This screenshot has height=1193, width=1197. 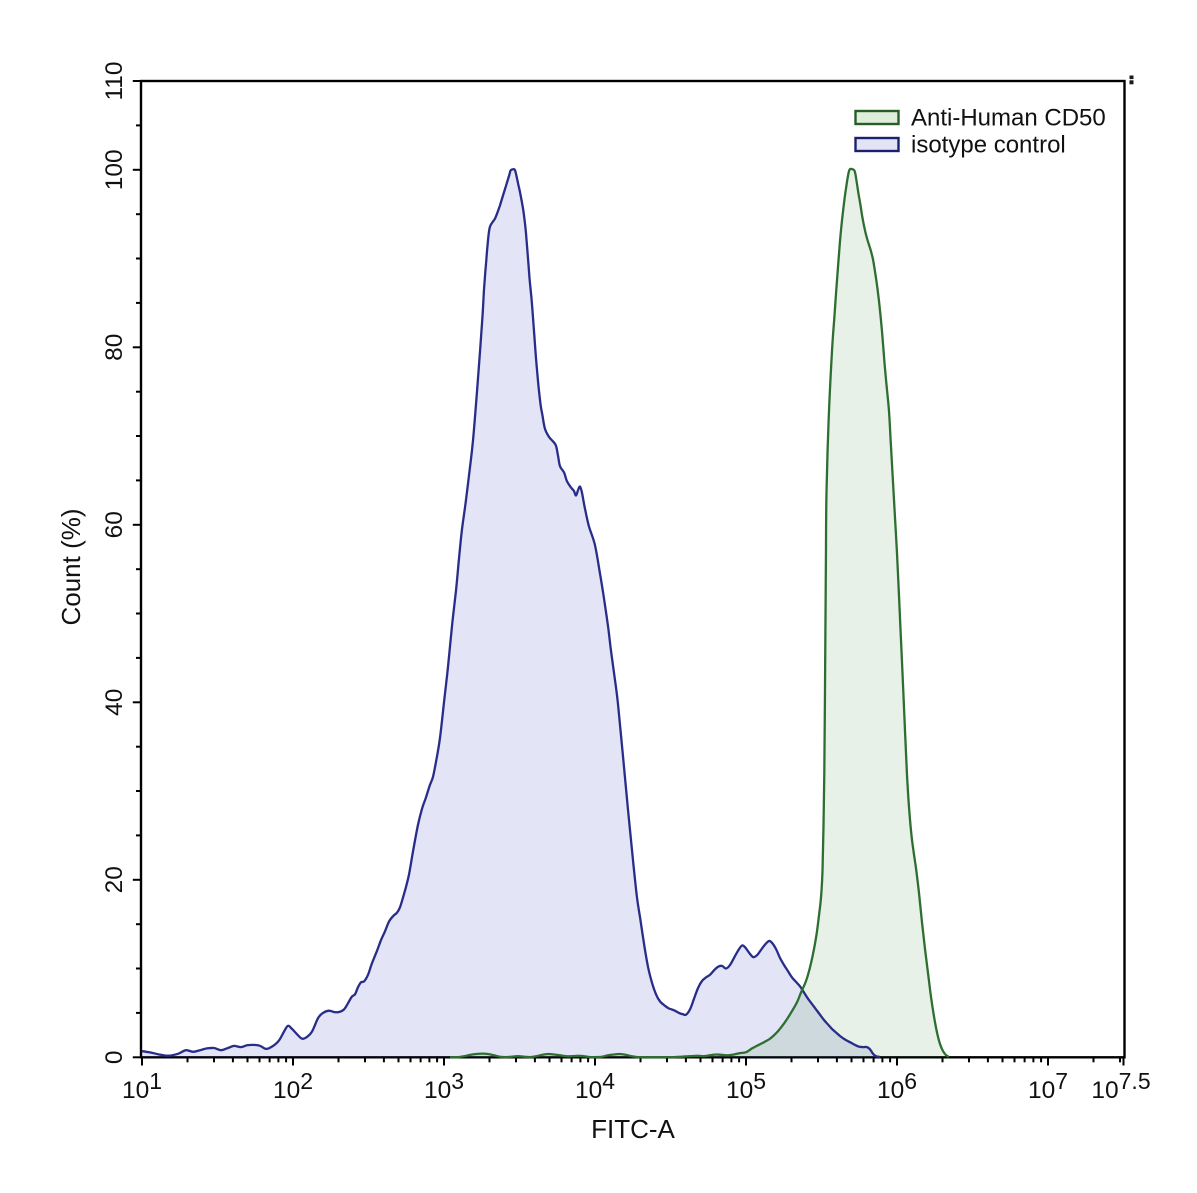 What do you see at coordinates (114, 347) in the screenshot?
I see `svg-text: 80` at bounding box center [114, 347].